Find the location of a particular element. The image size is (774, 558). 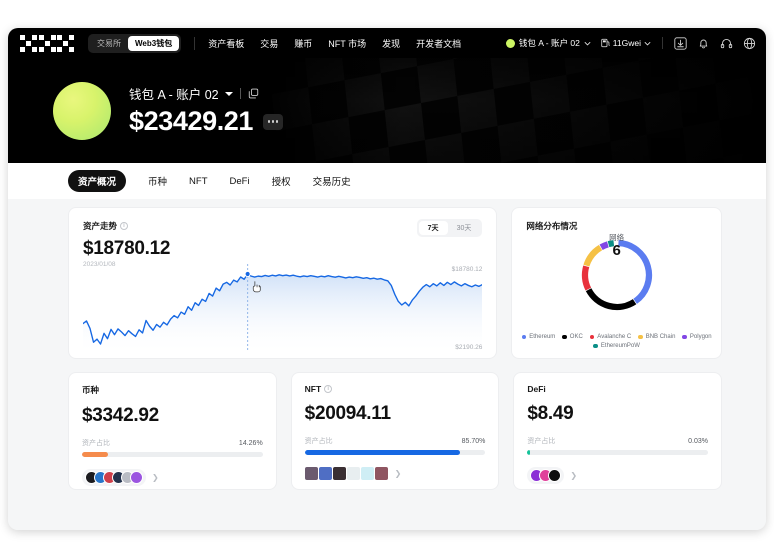

legend-item-okc: OKC is located at coordinates (572, 337).